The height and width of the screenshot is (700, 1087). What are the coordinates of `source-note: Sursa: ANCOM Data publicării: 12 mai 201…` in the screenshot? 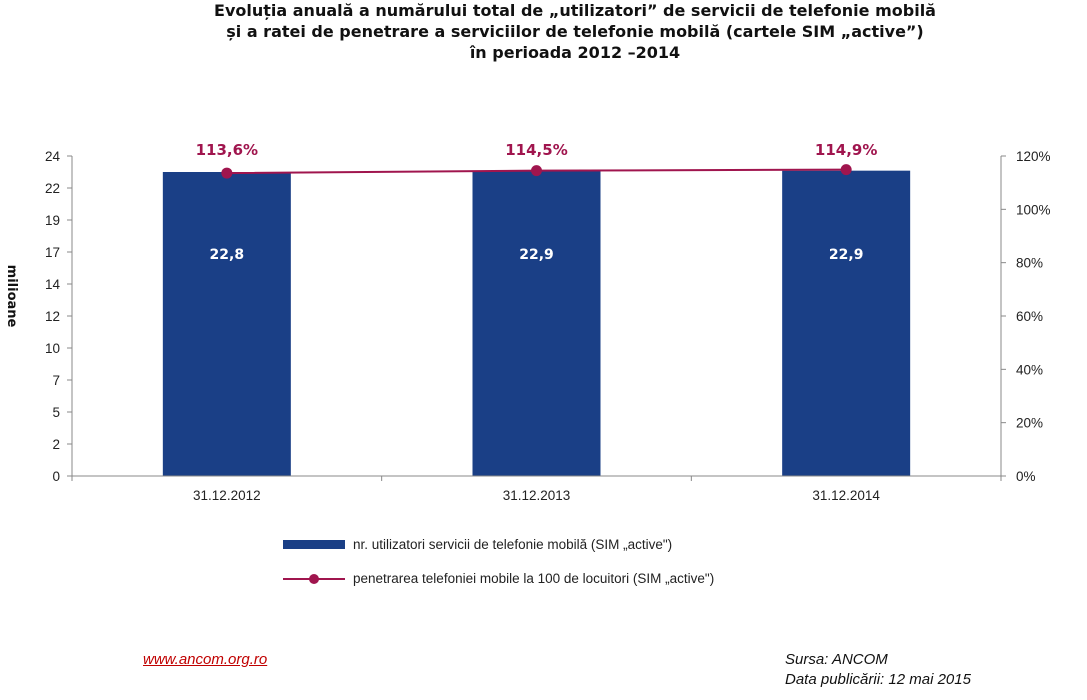 It's located at (878, 670).